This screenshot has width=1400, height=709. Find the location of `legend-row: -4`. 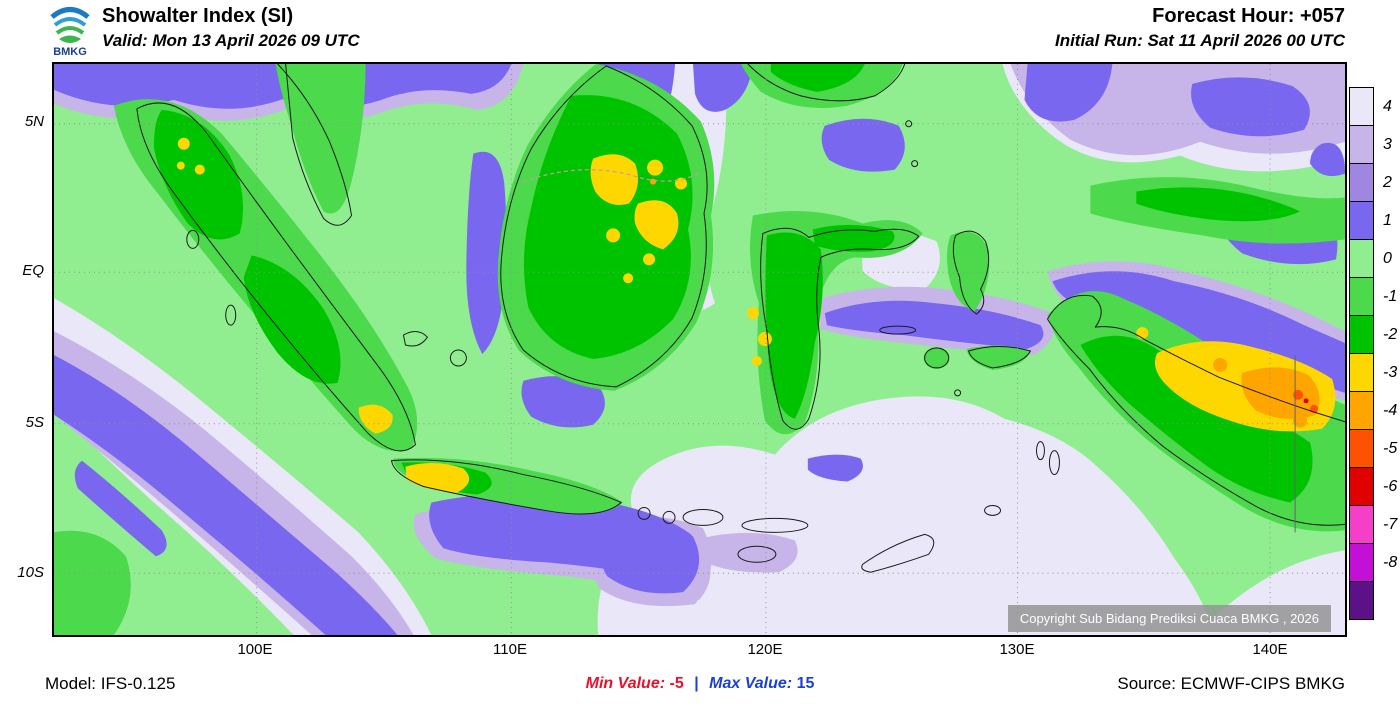

legend-row: -4 is located at coordinates (1373, 410).